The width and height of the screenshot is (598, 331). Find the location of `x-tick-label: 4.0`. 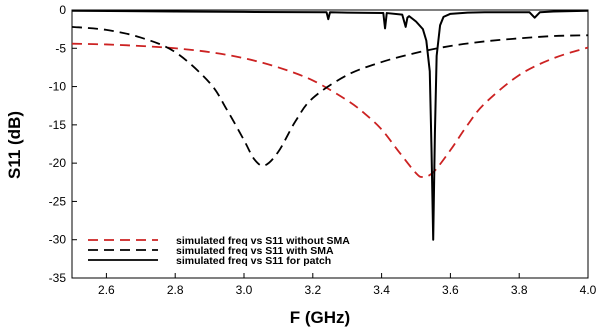

x-tick-label: 4.0 is located at coordinates (588, 290).